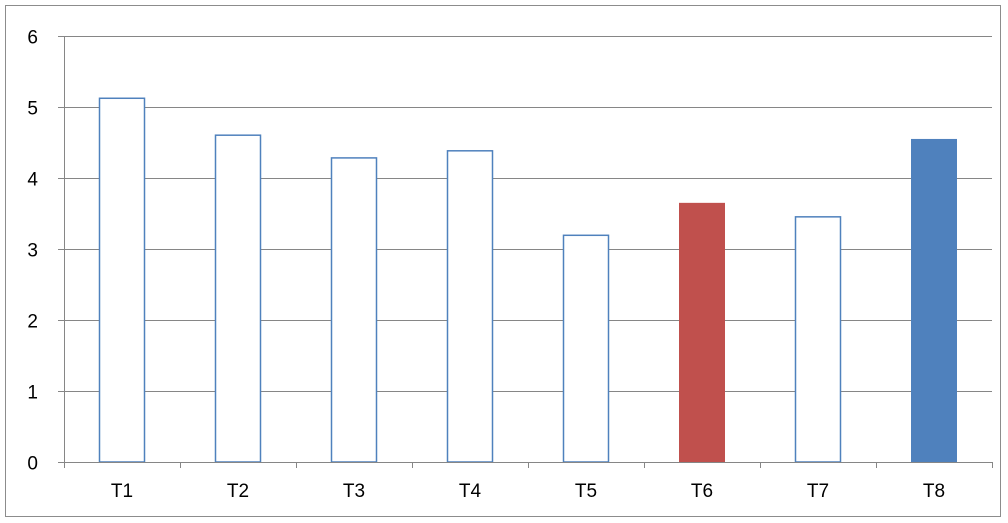 Image resolution: width=1008 pixels, height=523 pixels. Describe the element at coordinates (238, 298) in the screenshot. I see `bar-t2` at that location.